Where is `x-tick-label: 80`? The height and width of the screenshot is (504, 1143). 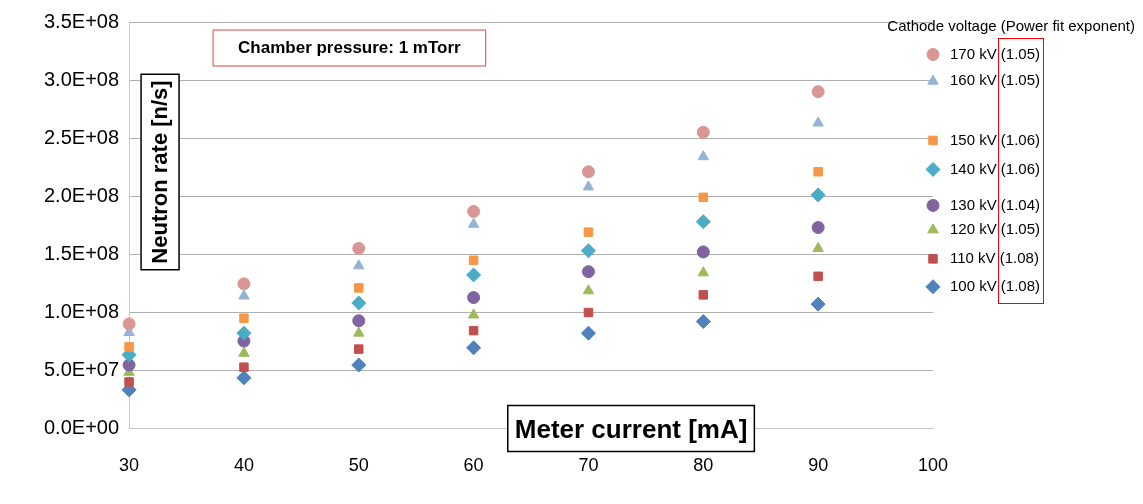
x-tick-label: 80 is located at coordinates (703, 465).